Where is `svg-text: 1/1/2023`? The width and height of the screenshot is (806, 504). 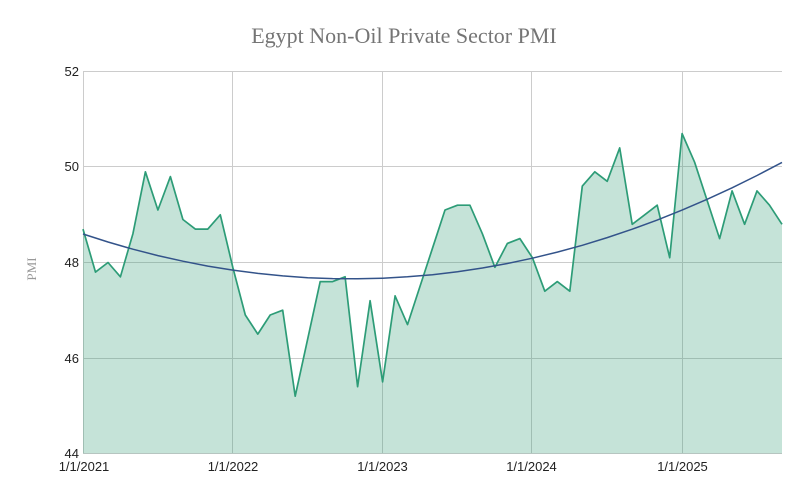
svg-text: 1/1/2023 is located at coordinates (382, 466).